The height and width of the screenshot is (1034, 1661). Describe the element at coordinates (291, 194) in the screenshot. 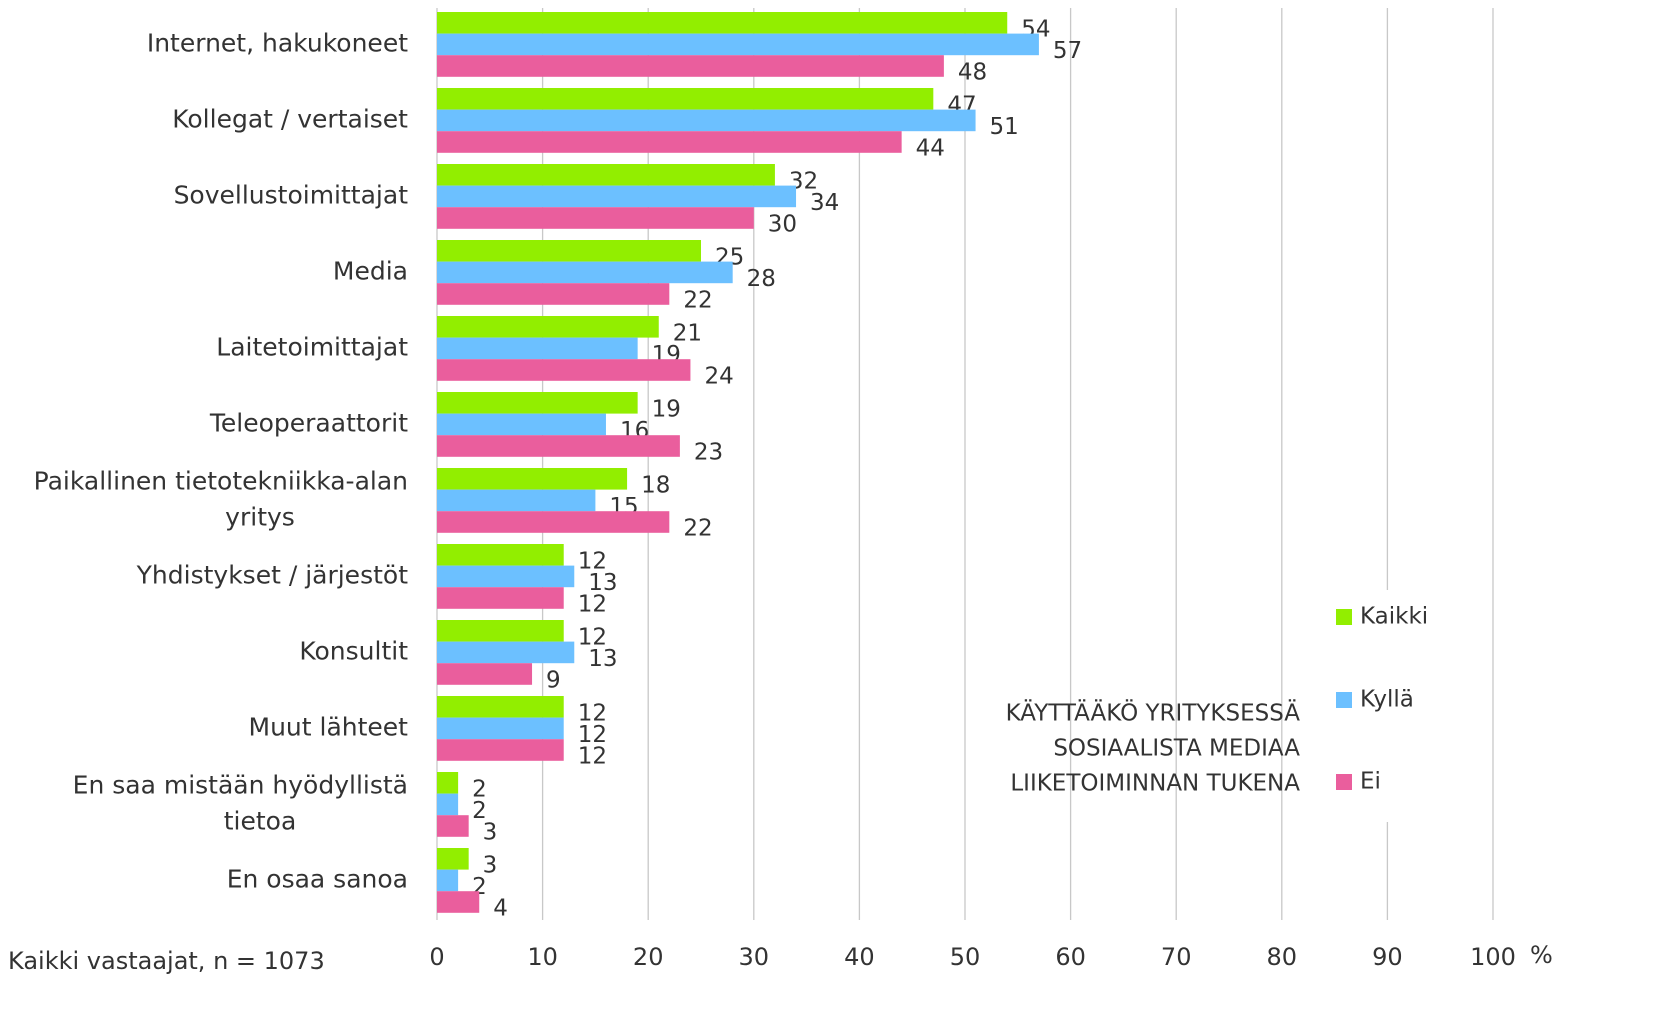

I see `y-tick-label: Sovellustoimittajat` at that location.